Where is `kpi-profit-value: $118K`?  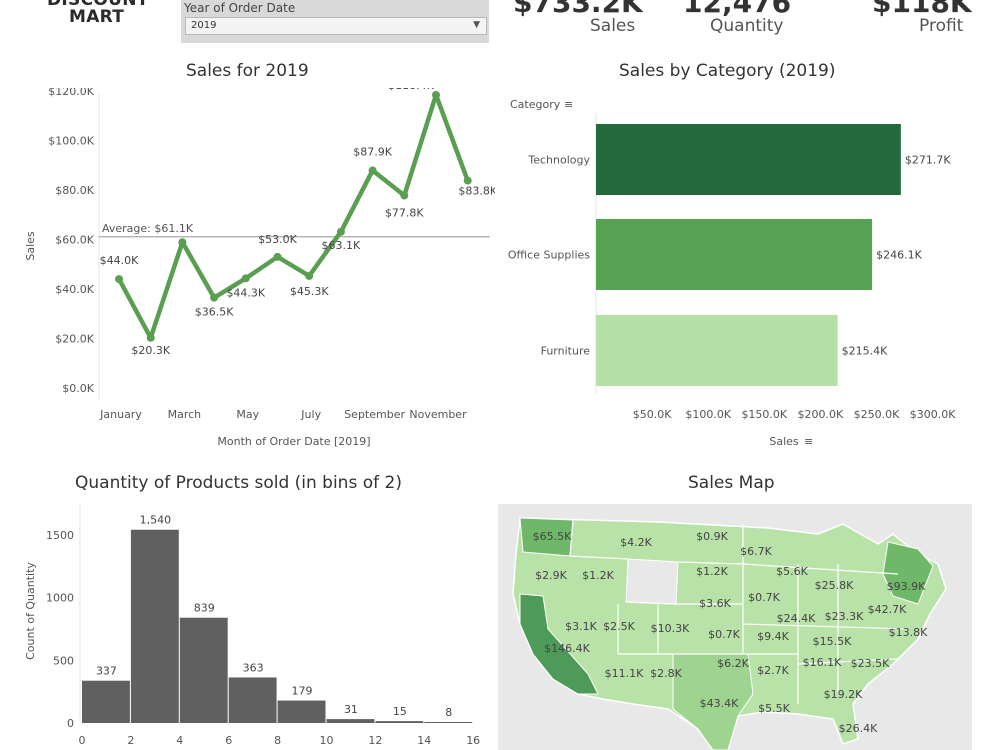 kpi-profit-value: $118K is located at coordinates (922, 9).